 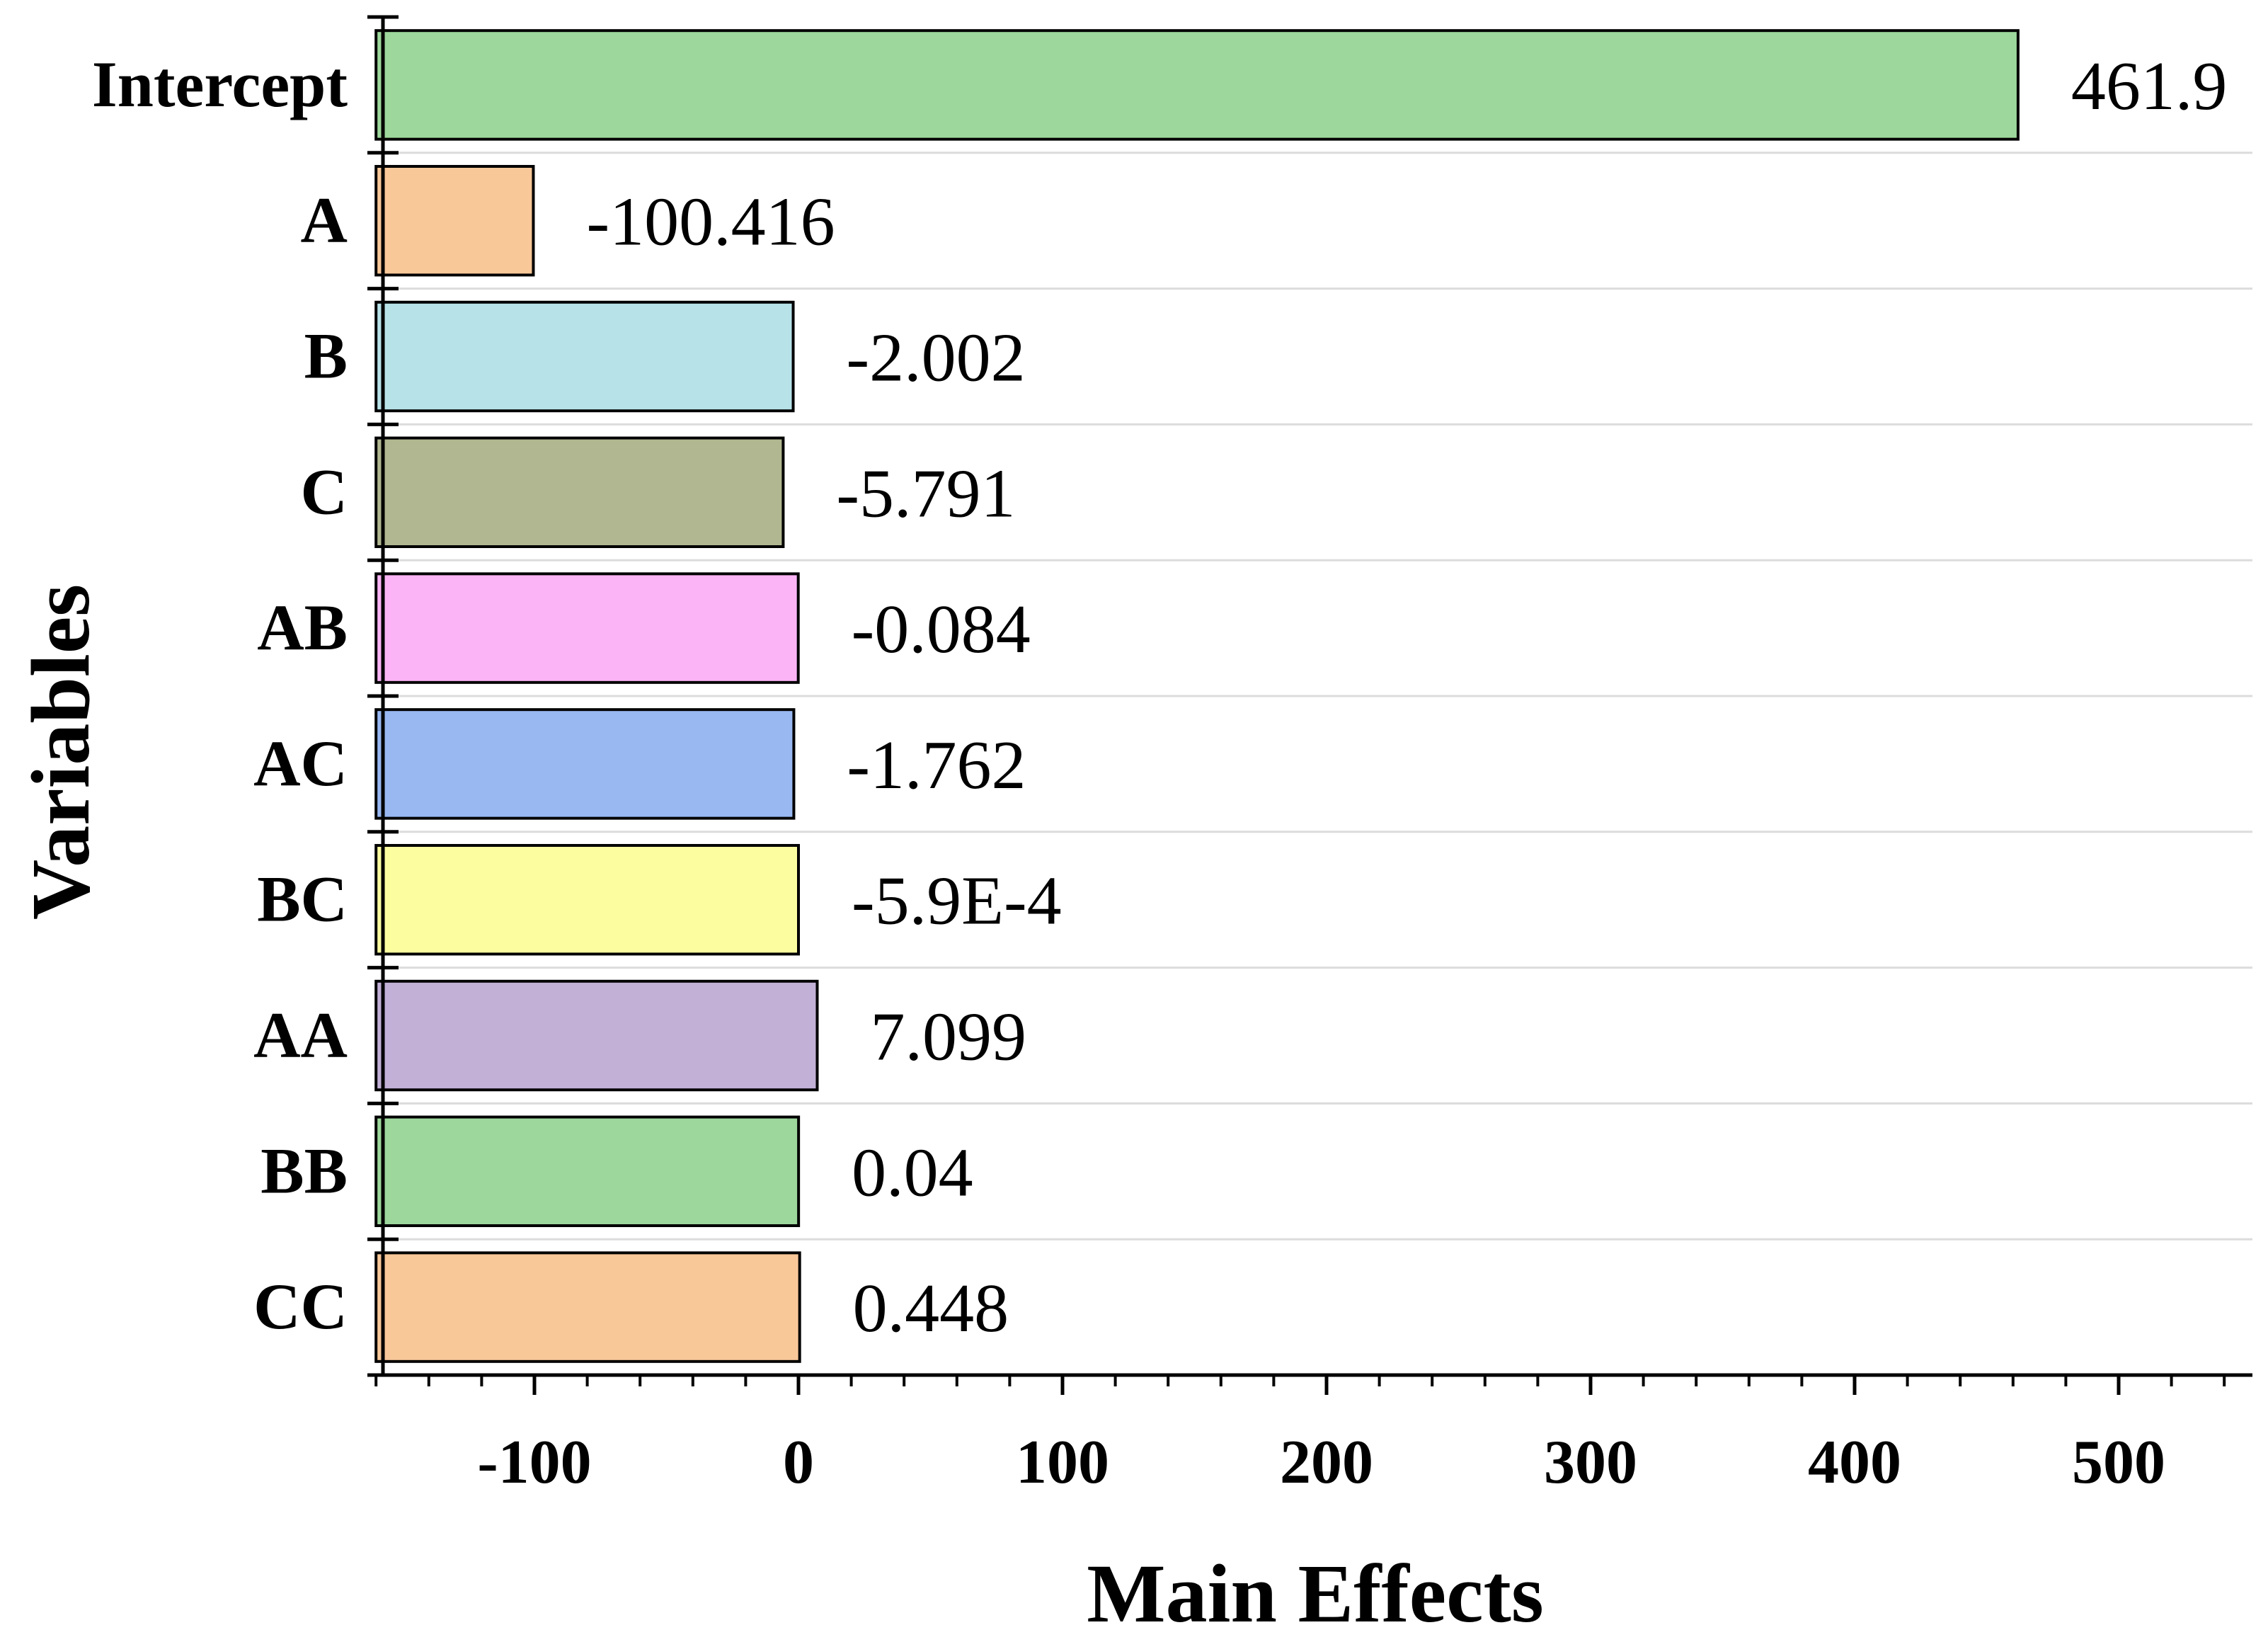 I want to click on bar-bb, so click(x=587, y=1171).